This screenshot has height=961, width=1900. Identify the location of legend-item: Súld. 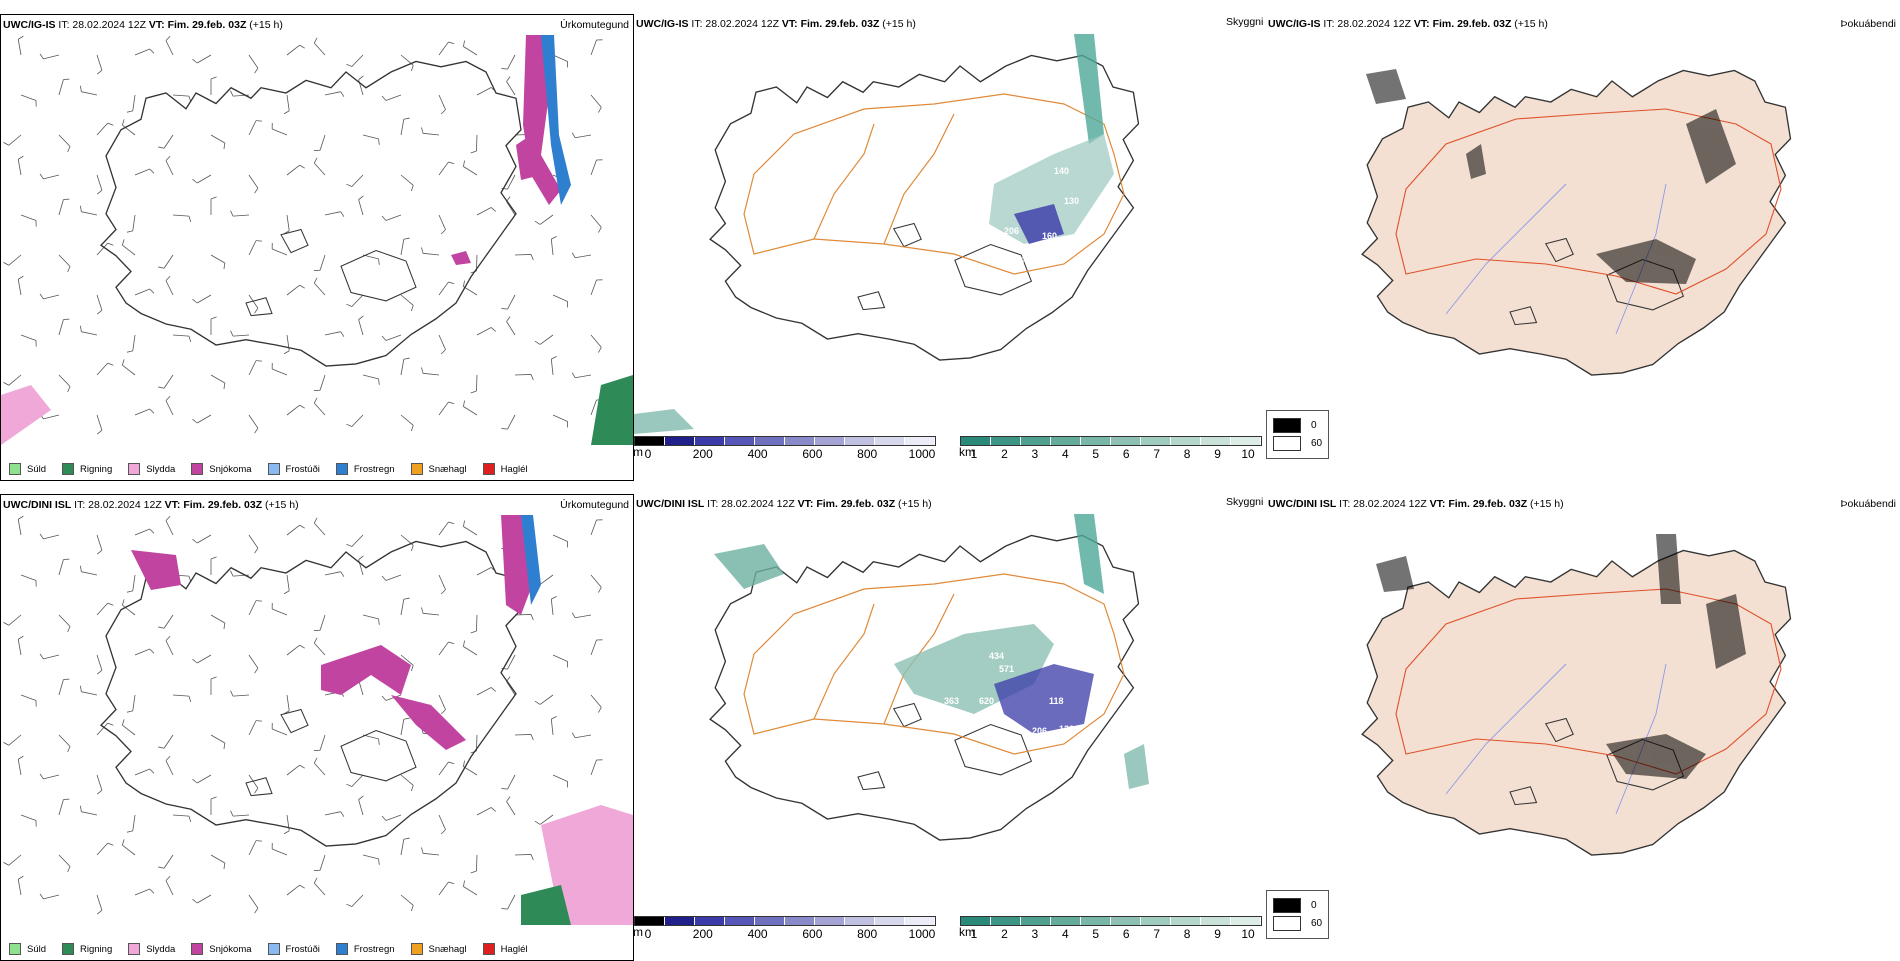
(27, 949).